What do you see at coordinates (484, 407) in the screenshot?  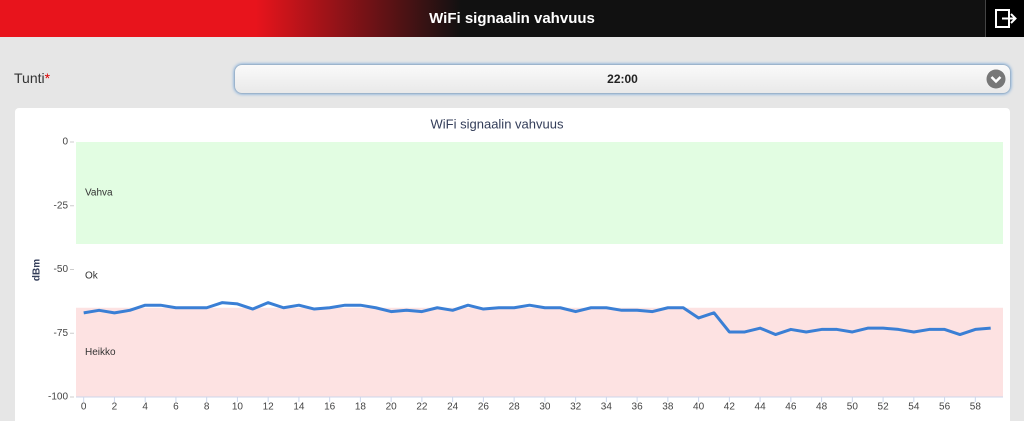 I see `x-tick-label: 26` at bounding box center [484, 407].